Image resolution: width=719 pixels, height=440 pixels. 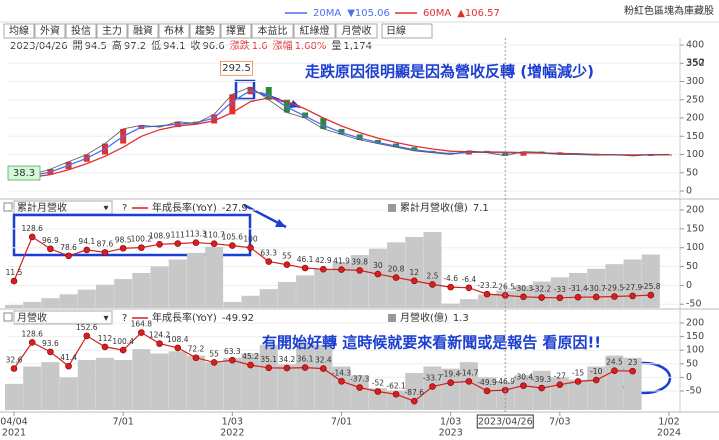 What do you see at coordinates (695, 45) in the screenshot?
I see `y-tick-label: 400` at bounding box center [695, 45].